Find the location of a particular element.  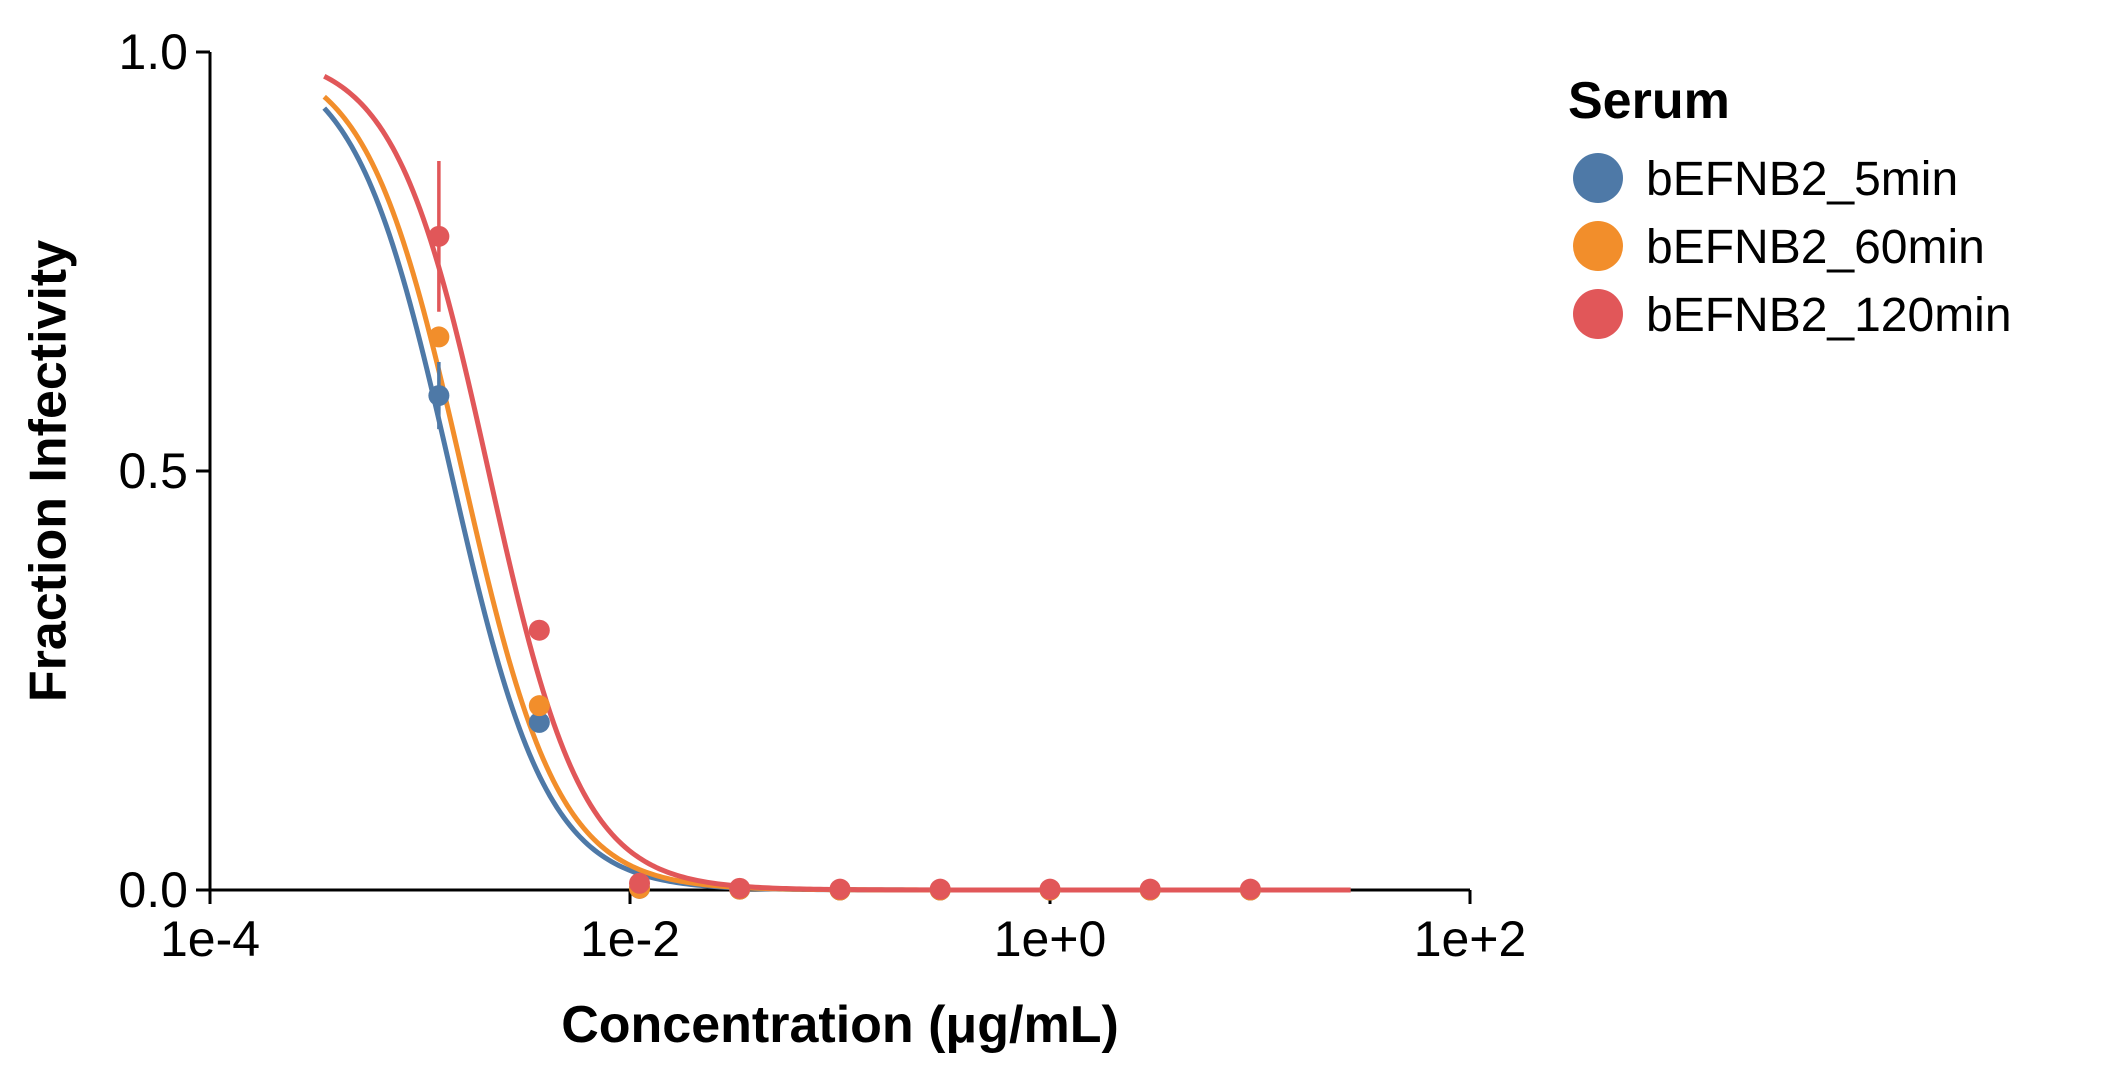

y-axis-ticks: 0.0 0.5 1.0 is located at coordinates (164, 471).